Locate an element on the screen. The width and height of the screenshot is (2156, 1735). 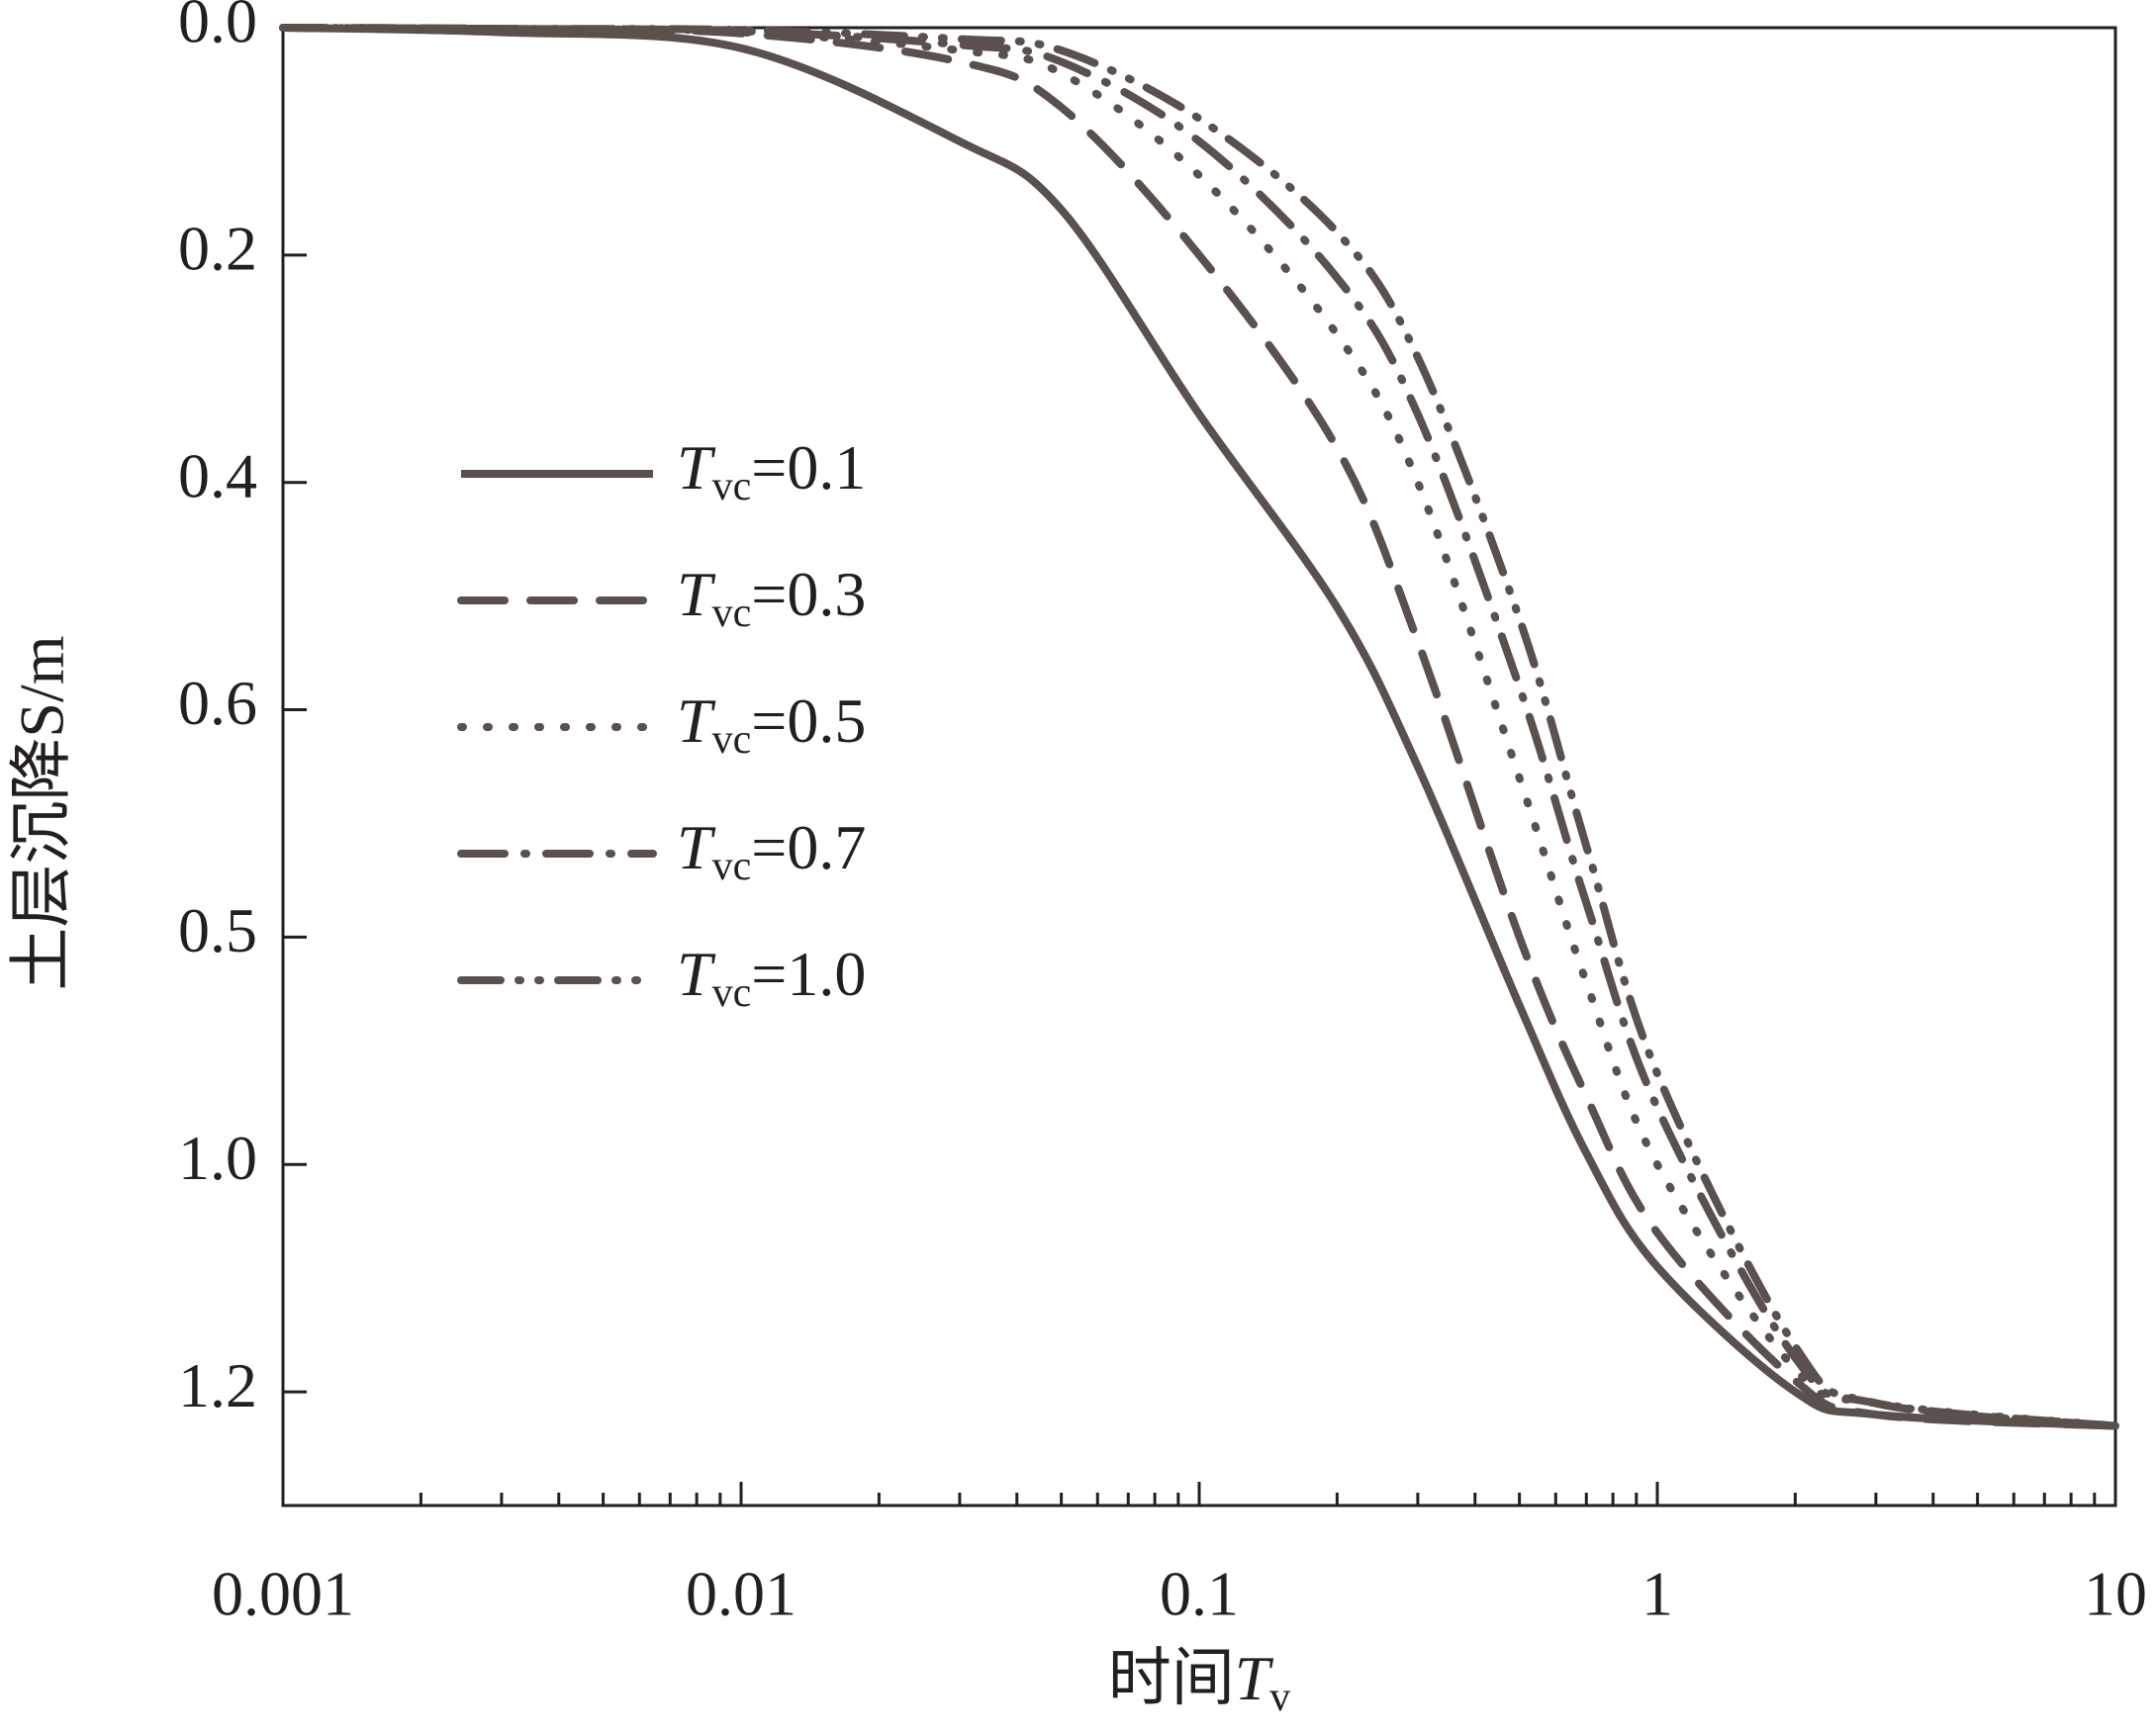
x-tick-label: 0.01 is located at coordinates (741, 1594).